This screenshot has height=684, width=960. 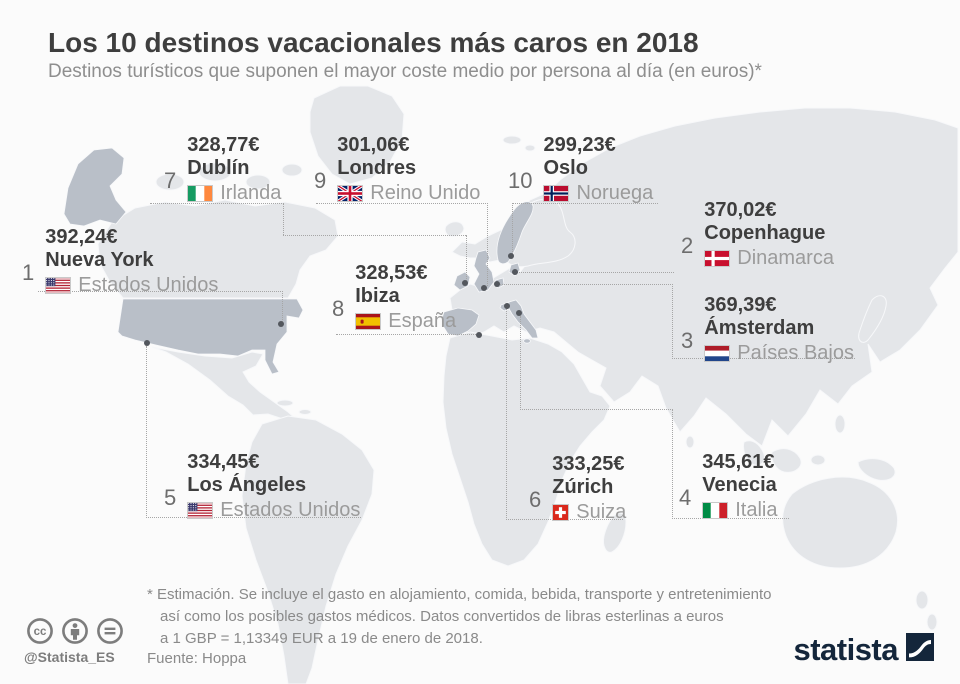 I want to click on destination-callout: 2 370,02€ Copenhague Dinamarca, so click(x=757, y=234).